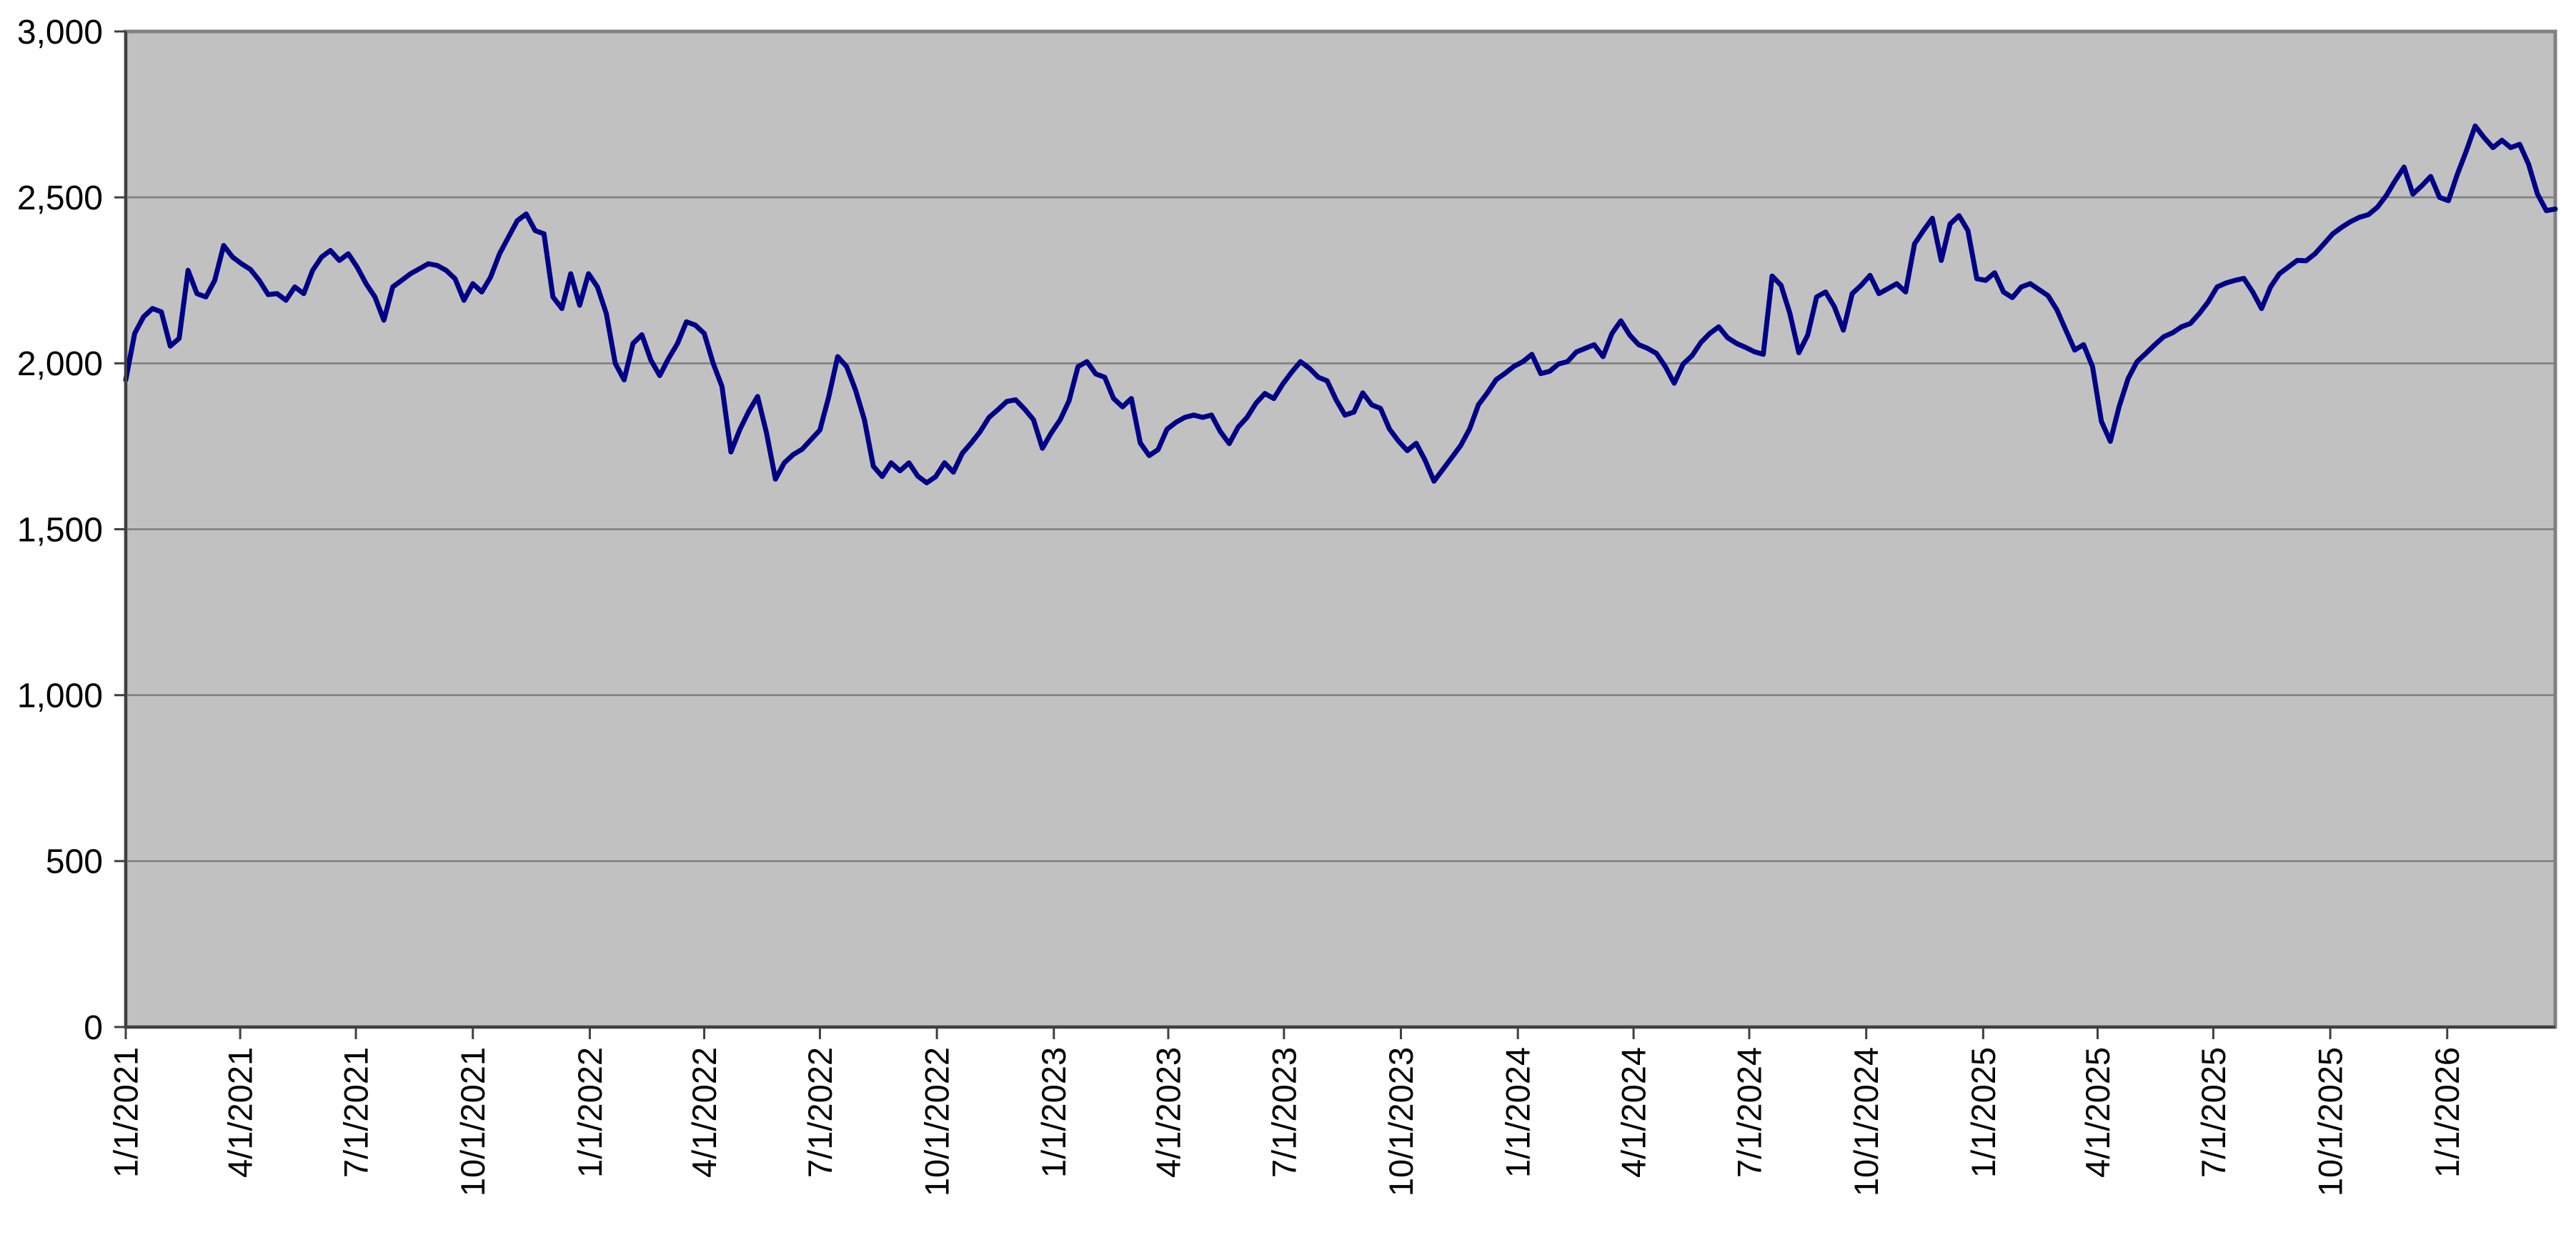  What do you see at coordinates (1983, 1112) in the screenshot?
I see `x-tick-label: 1/1/2025` at bounding box center [1983, 1112].